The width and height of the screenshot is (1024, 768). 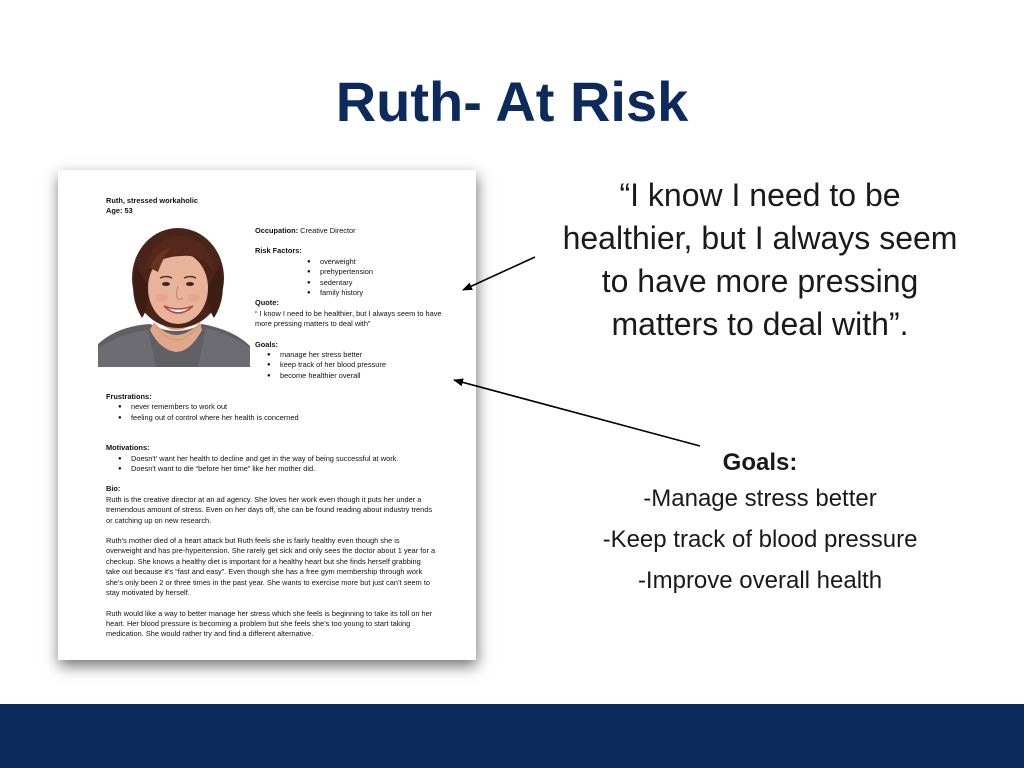 What do you see at coordinates (512, 101) in the screenshot?
I see `slide-title: Ruth- At Risk` at bounding box center [512, 101].